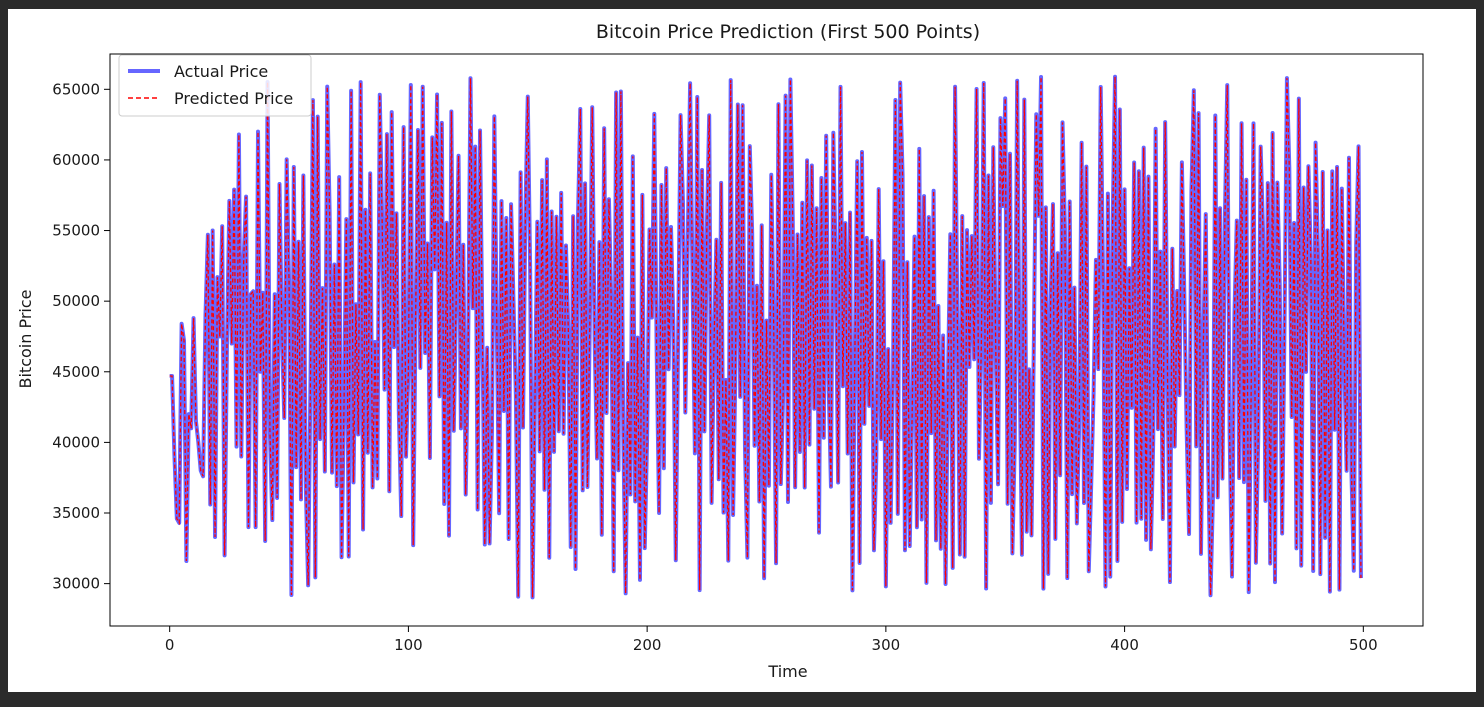 The width and height of the screenshot is (1484, 707). I want to click on x-tick-label-100: 100, so click(408, 645).